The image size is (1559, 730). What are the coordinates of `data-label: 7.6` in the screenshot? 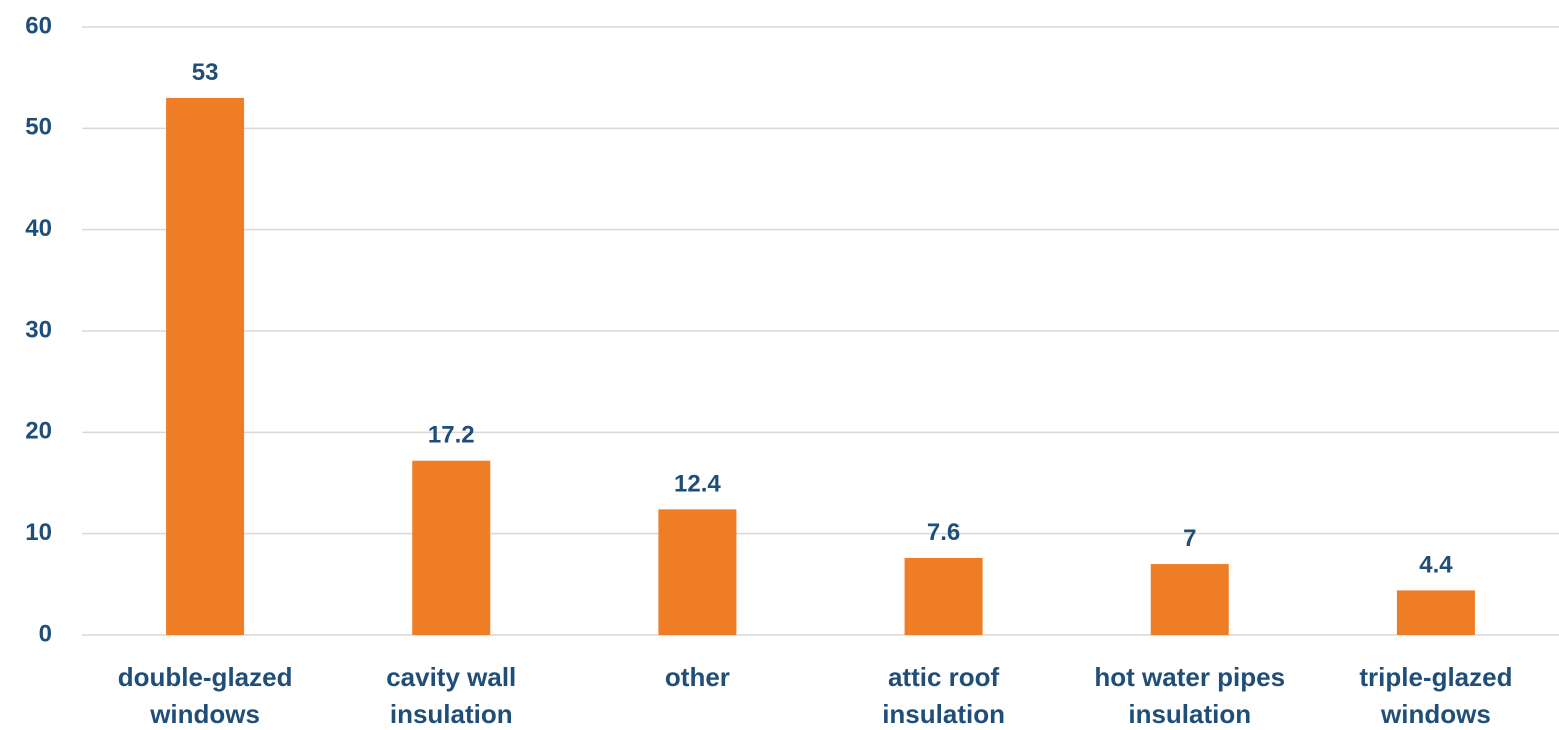 It's located at (943, 532).